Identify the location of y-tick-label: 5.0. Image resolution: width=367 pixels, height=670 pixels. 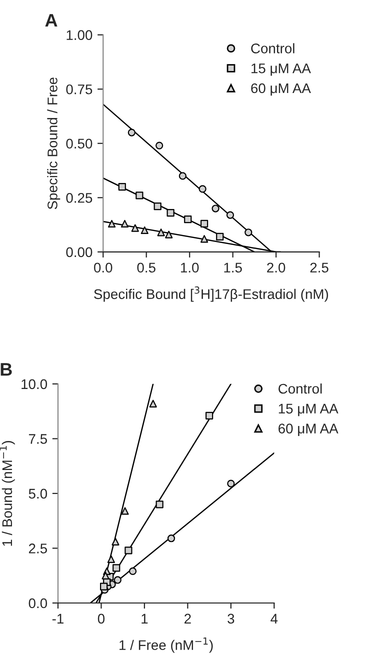
(38, 493).